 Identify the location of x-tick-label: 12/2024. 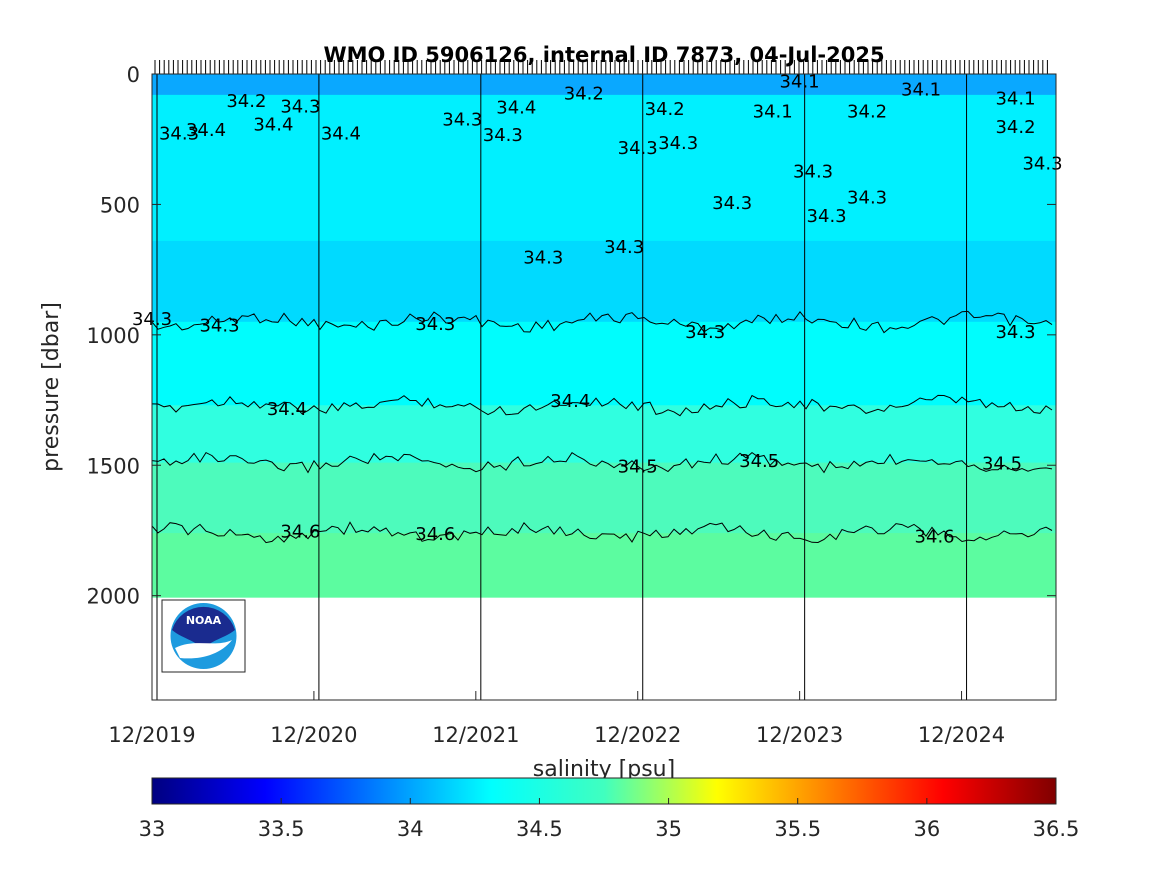
(961, 735).